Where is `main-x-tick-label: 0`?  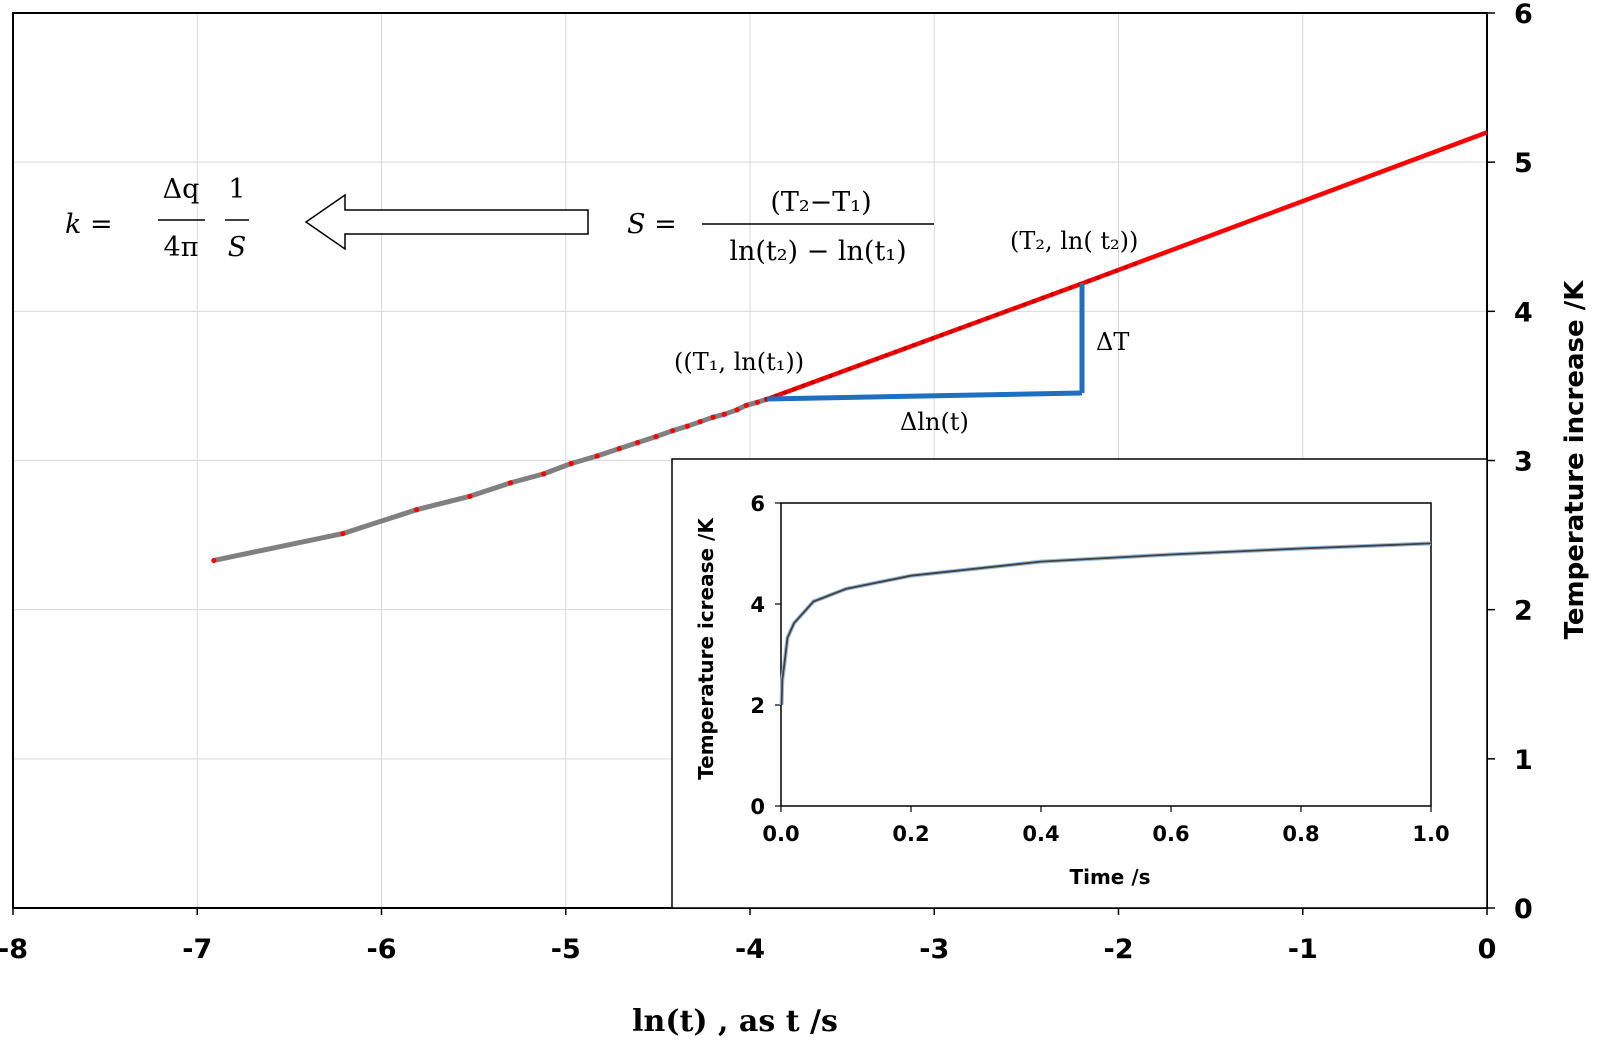
main-x-tick-label: 0 is located at coordinates (1487, 949).